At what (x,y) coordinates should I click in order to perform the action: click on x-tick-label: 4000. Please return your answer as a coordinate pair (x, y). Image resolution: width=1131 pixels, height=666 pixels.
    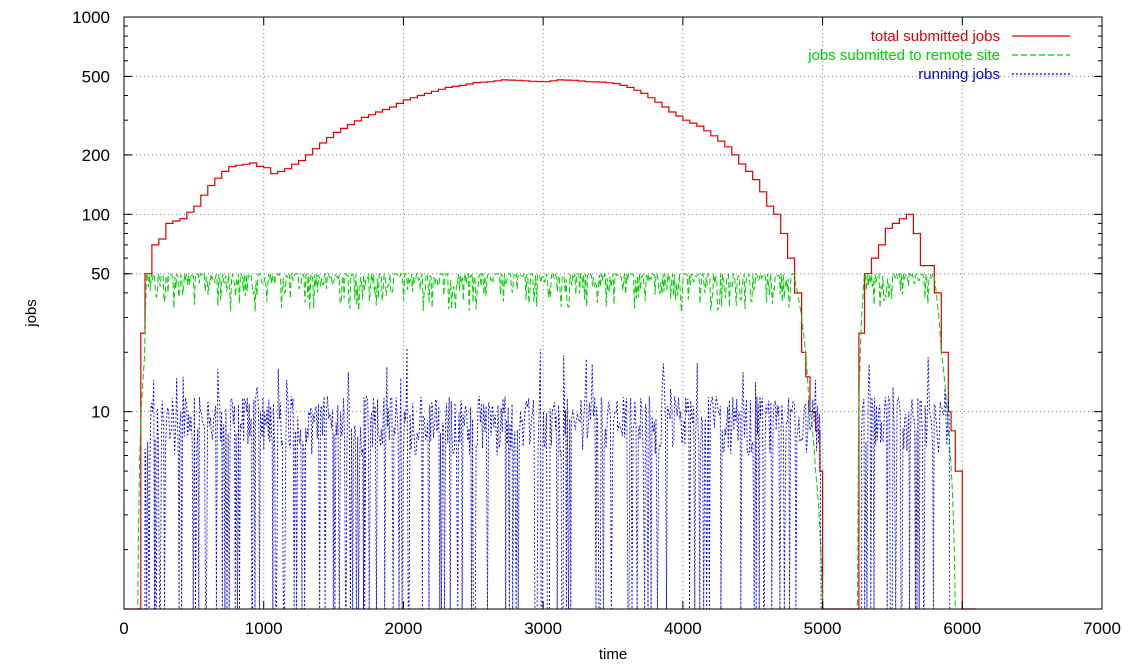
    Looking at the image, I should click on (683, 628).